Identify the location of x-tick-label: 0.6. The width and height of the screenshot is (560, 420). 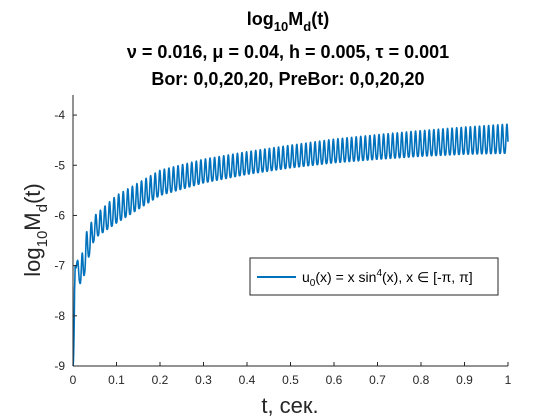
(334, 380).